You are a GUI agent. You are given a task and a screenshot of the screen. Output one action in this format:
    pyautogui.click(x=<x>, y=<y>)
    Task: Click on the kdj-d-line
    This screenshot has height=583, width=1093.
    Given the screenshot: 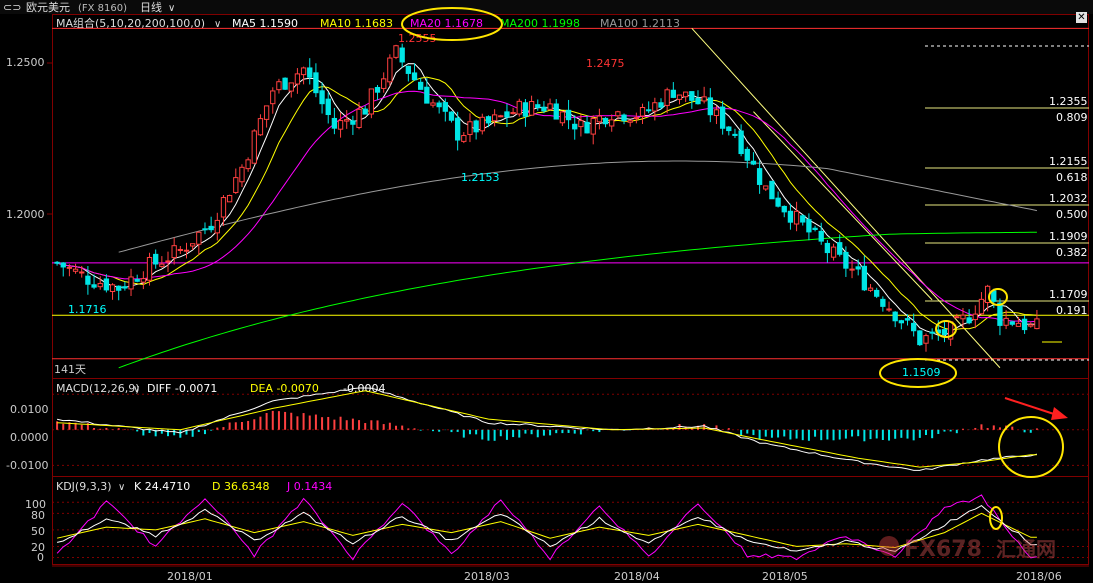 What is the action you would take?
    pyautogui.click(x=546, y=530)
    